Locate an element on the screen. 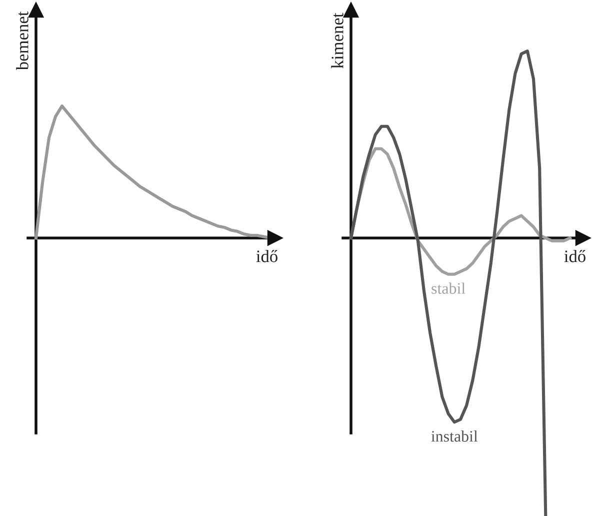  series-label: instabil is located at coordinates (454, 436).